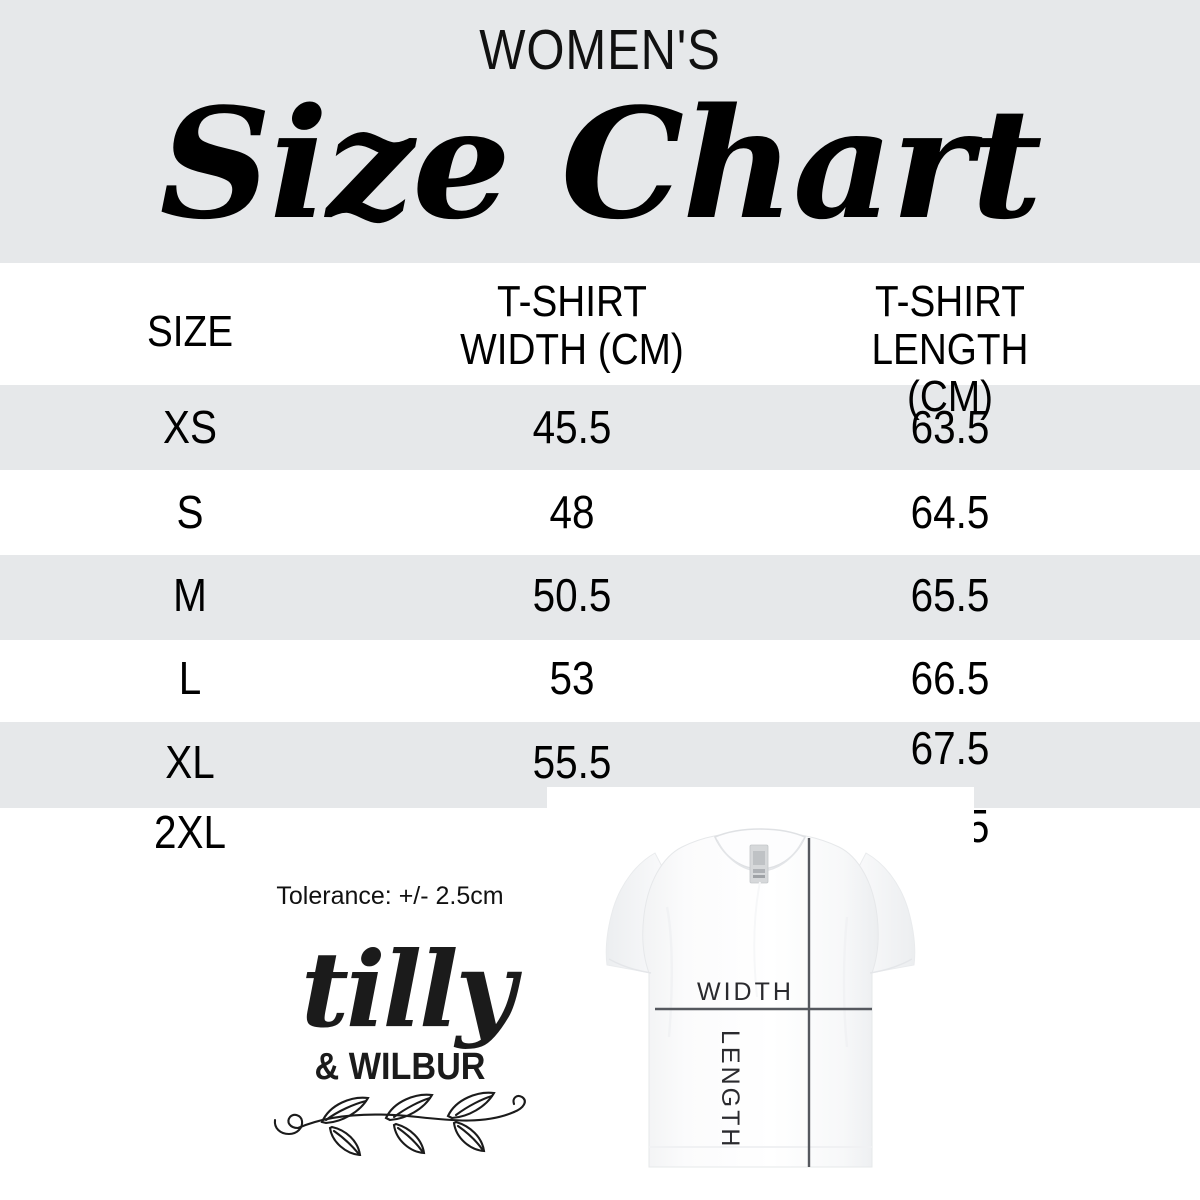 The height and width of the screenshot is (1200, 1200). I want to click on neck-tag-icon, so click(759, 864).